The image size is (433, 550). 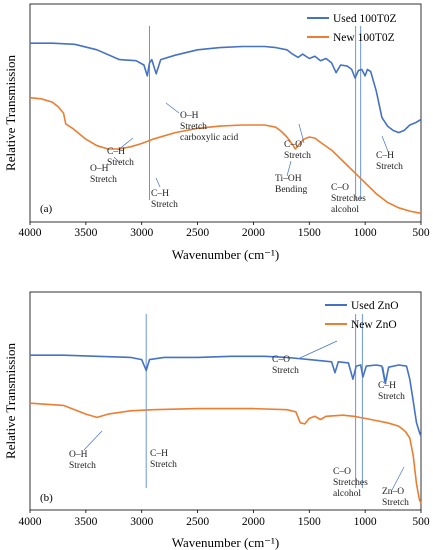 What do you see at coordinates (364, 38) in the screenshot?
I see `legend-label: New 100T0Z` at bounding box center [364, 38].